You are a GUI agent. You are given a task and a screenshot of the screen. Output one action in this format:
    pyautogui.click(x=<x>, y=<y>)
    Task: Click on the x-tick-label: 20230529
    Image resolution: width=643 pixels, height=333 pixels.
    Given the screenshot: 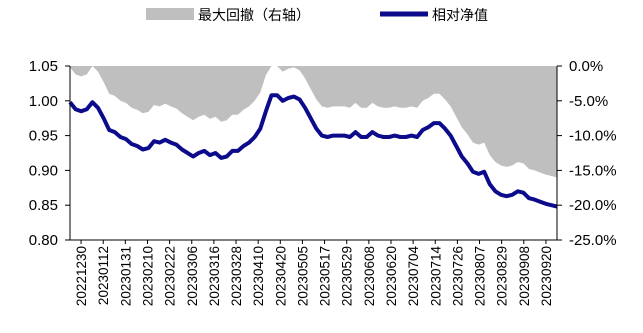 What is the action you would take?
    pyautogui.click(x=347, y=276)
    